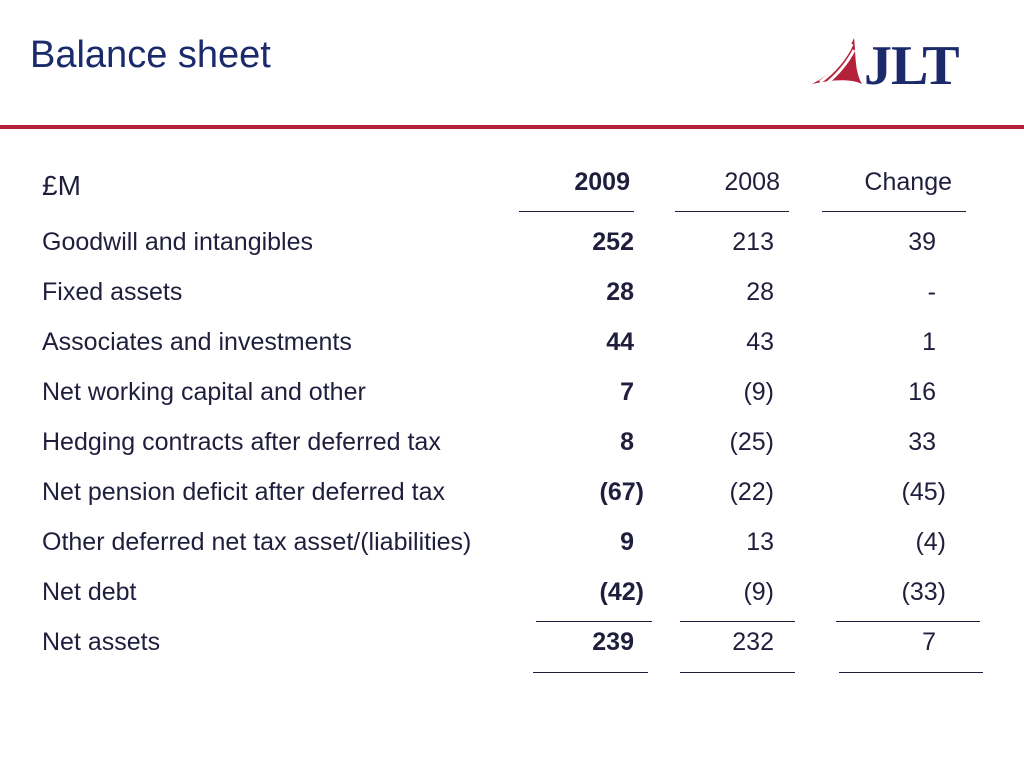  What do you see at coordinates (613, 642) in the screenshot?
I see `cell-net-assets-2009: 239` at bounding box center [613, 642].